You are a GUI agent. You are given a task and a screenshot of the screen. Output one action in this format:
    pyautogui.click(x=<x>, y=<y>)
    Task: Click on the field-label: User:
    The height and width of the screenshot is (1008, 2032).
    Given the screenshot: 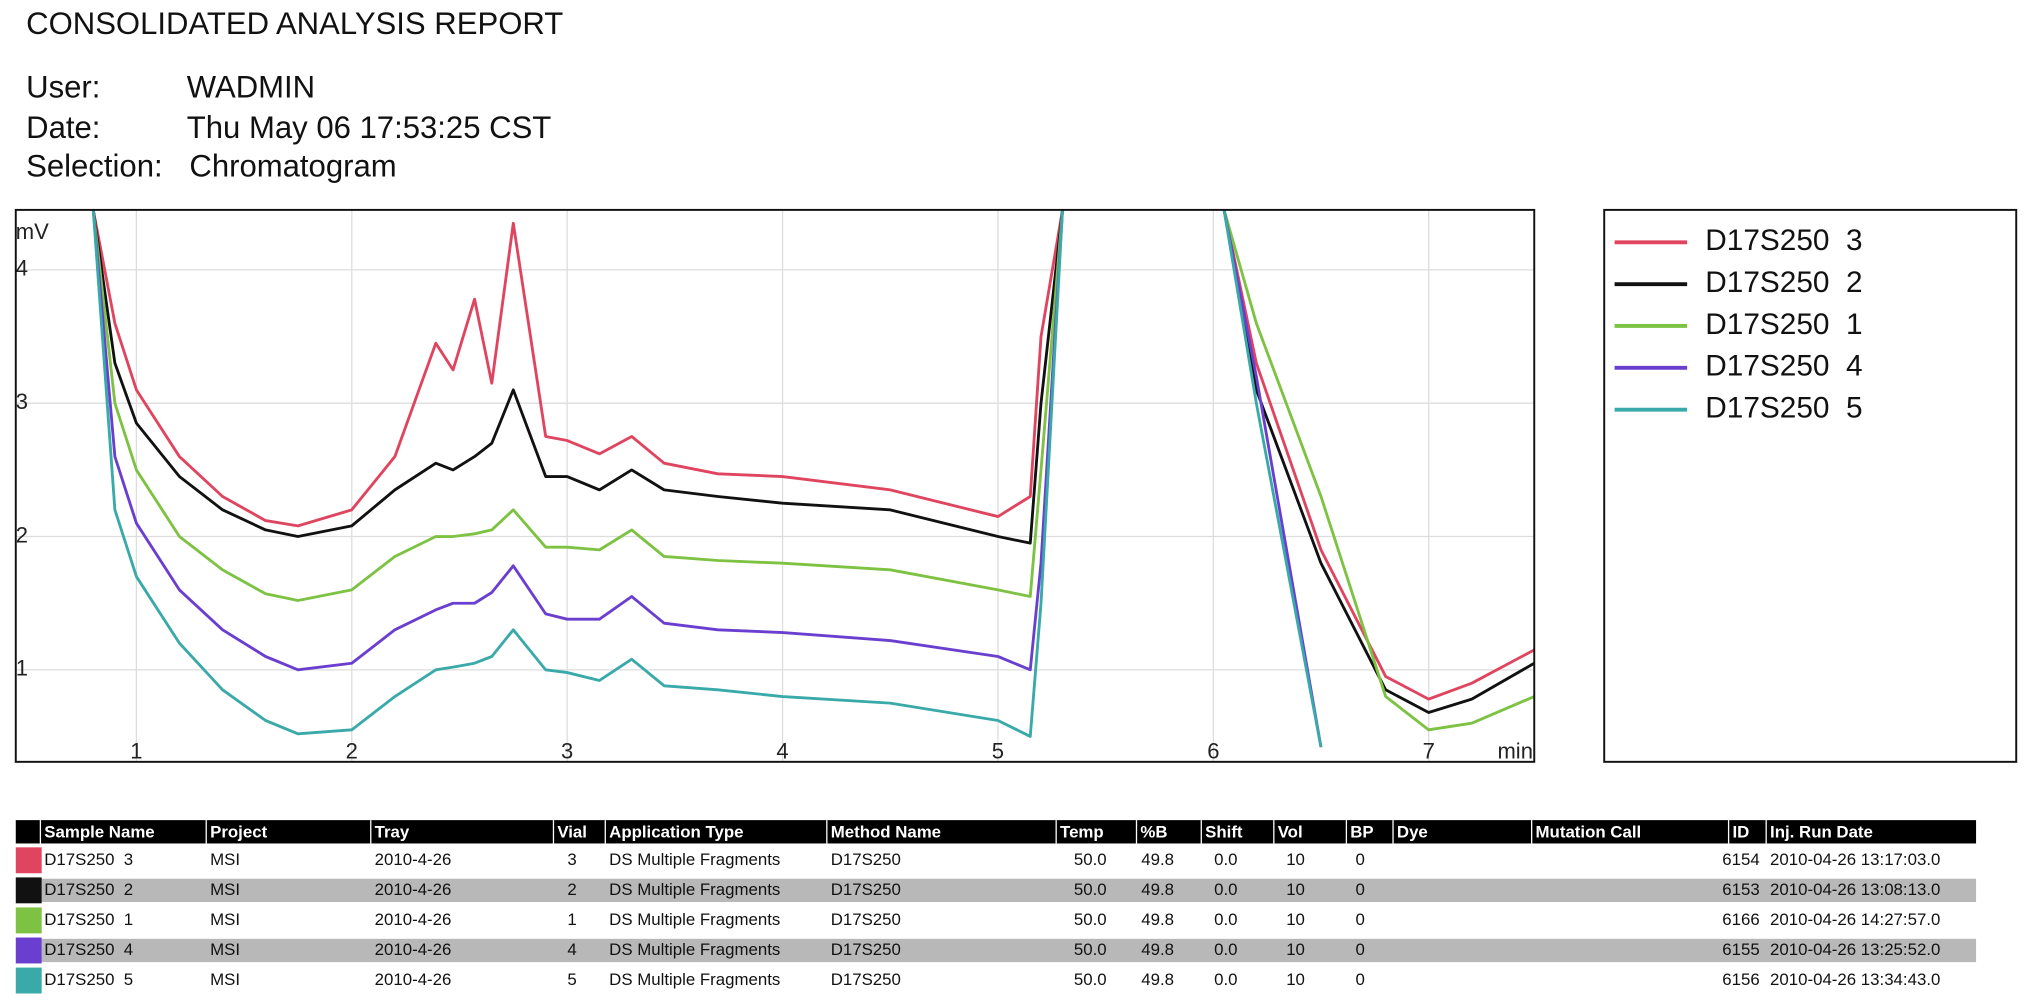 What is the action you would take?
    pyautogui.click(x=63, y=87)
    